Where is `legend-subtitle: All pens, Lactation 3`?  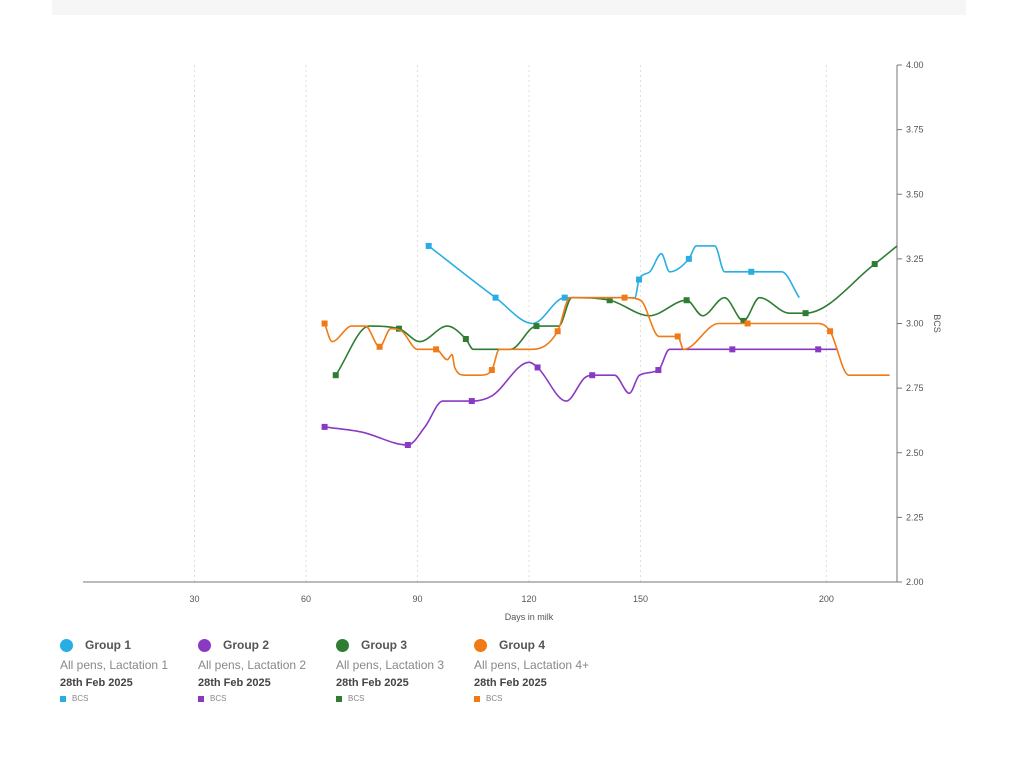
legend-subtitle: All pens, Lactation 3 is located at coordinates (390, 665).